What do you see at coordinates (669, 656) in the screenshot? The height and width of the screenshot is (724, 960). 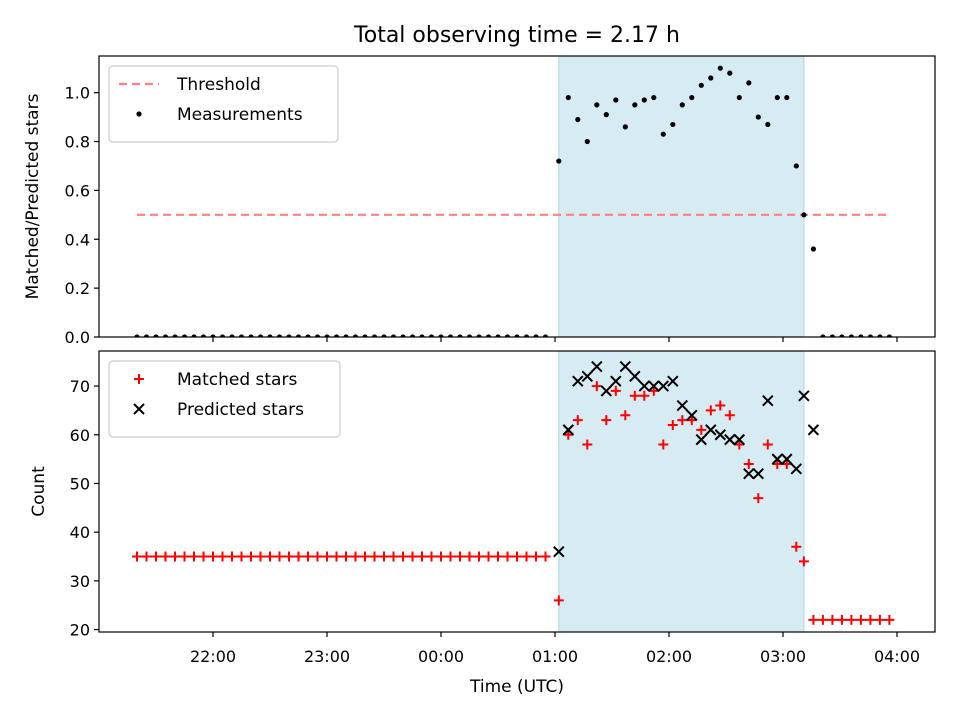 I see `x-tick-label: 02:00` at bounding box center [669, 656].